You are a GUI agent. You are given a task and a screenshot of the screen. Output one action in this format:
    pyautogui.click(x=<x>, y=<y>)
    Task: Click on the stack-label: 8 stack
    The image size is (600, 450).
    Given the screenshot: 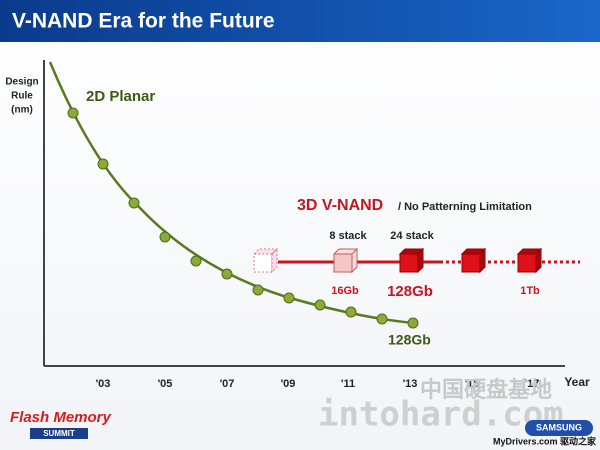 What is the action you would take?
    pyautogui.click(x=348, y=236)
    